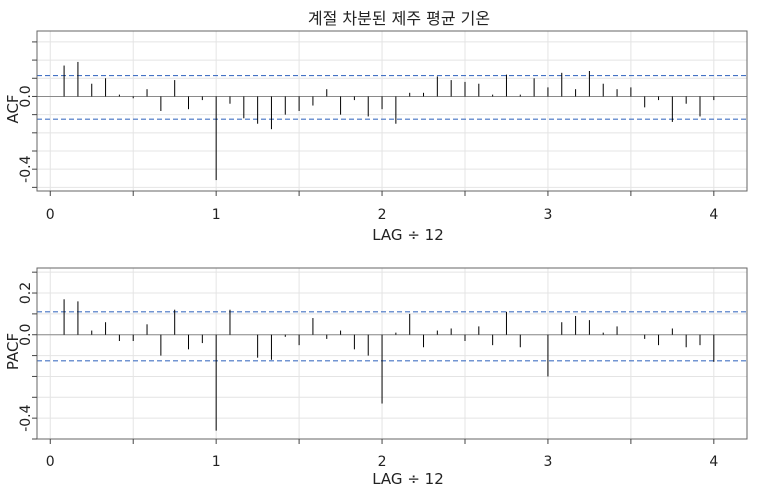 The height and width of the screenshot is (494, 761). I want to click on y-axis-label: PACF, so click(13, 351).